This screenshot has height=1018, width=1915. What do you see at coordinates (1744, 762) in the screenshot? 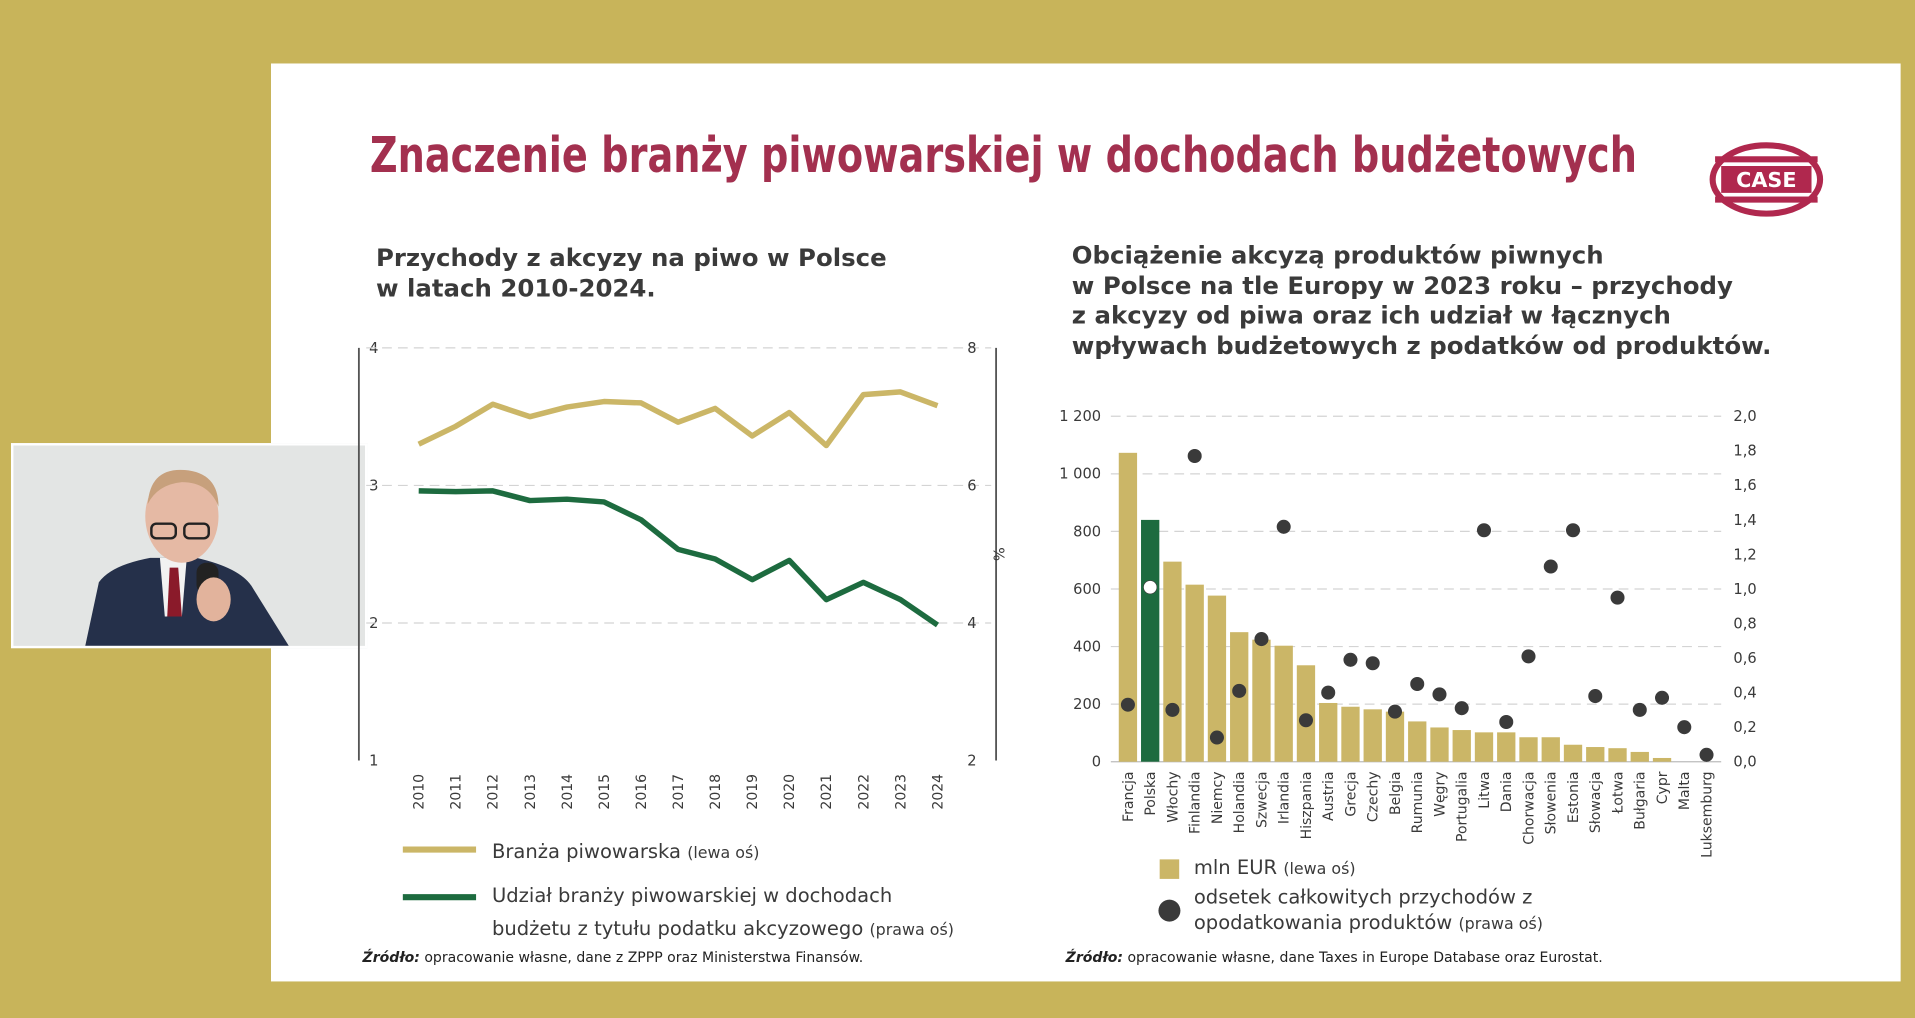
I see `y2-tick-label: 0,0` at bounding box center [1744, 762].